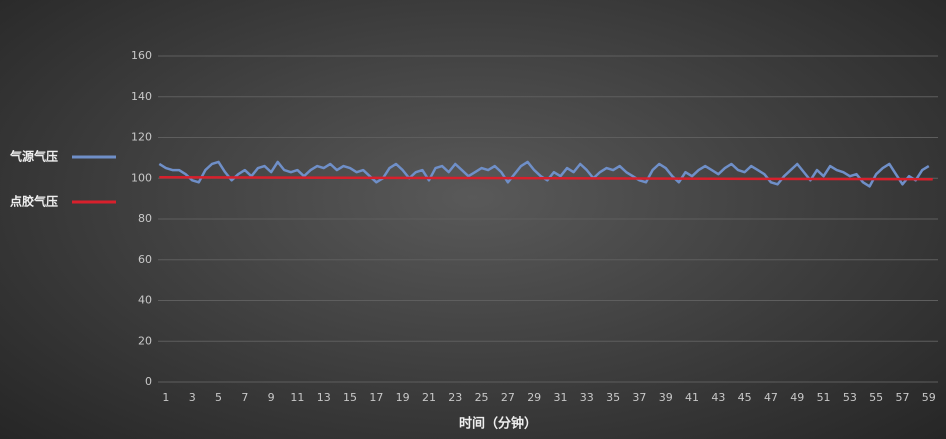  Describe the element at coordinates (324, 397) in the screenshot. I see `x-tick-label: 13` at that location.